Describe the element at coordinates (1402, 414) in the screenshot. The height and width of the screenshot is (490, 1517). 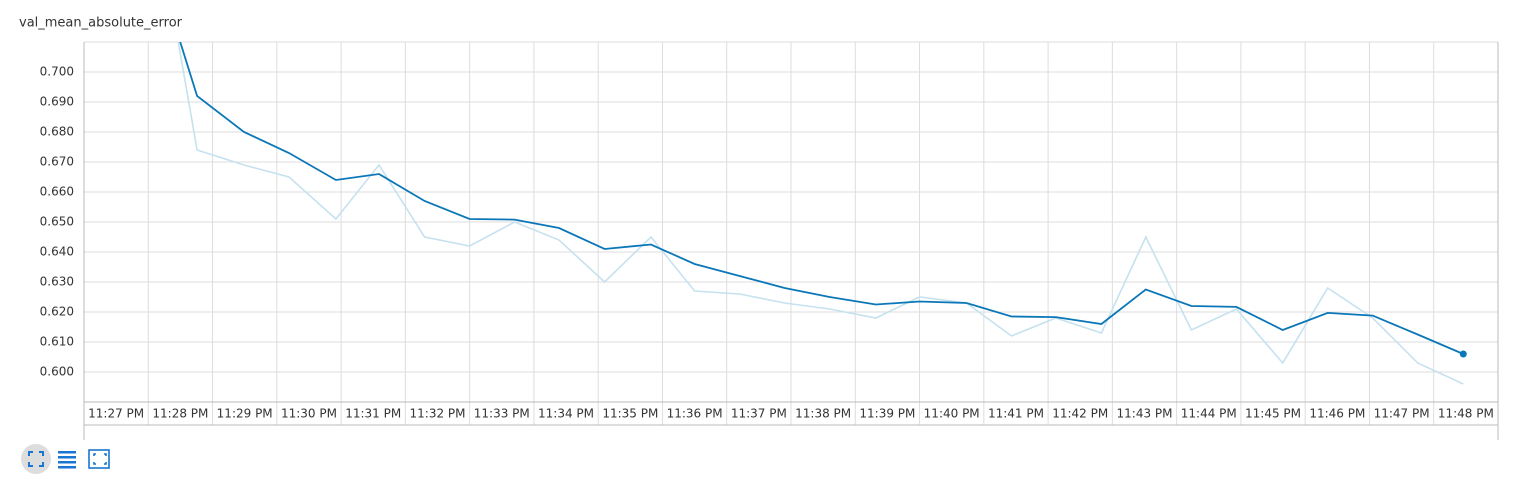
I see `x-tick-label: 11:47 PM` at that location.